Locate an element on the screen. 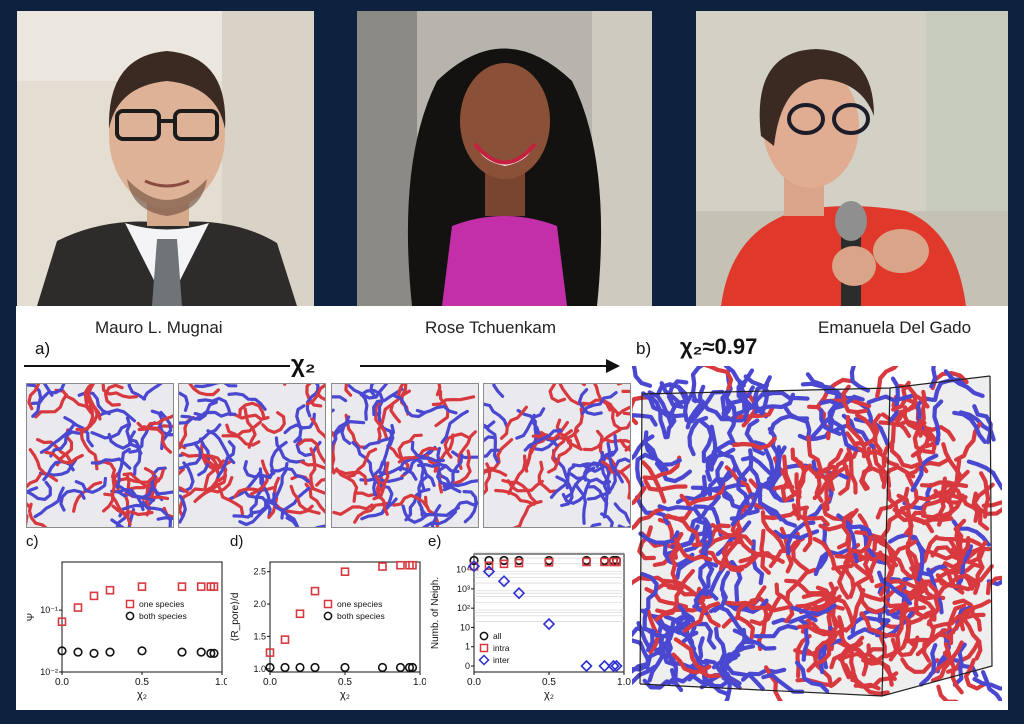 The image size is (1024, 724). photo-mauro-mugnai is located at coordinates (165, 158).